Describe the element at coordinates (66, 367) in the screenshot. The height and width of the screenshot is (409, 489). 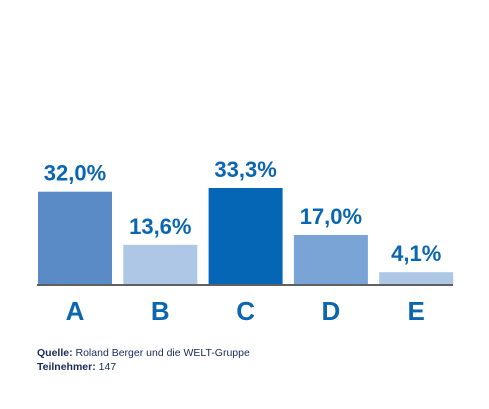
I see `participants-label: Teilnehmer:` at that location.